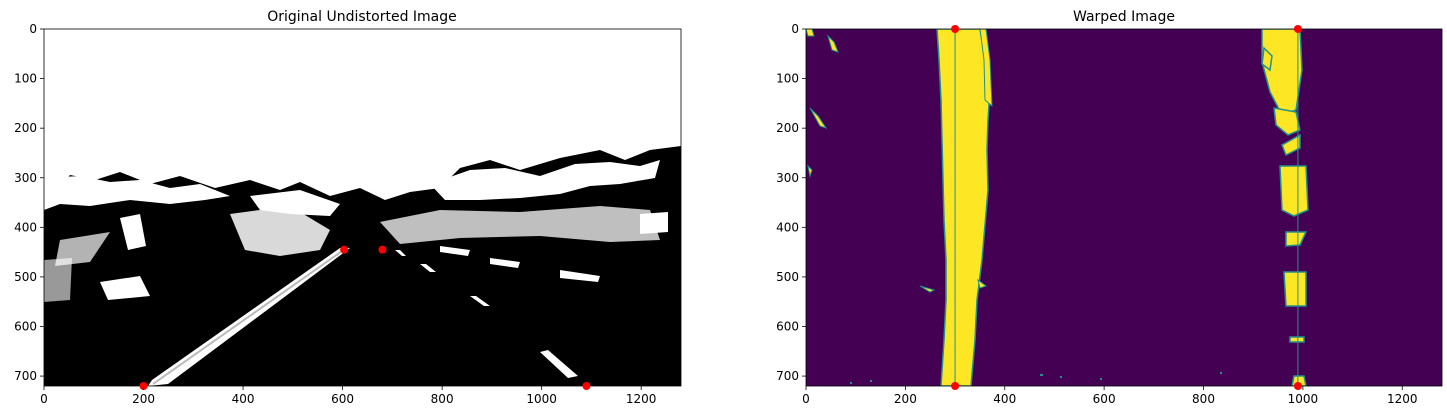 Image resolution: width=1447 pixels, height=415 pixels. Describe the element at coordinates (897, 161) in the screenshot. I see `right-image-noise` at that location.